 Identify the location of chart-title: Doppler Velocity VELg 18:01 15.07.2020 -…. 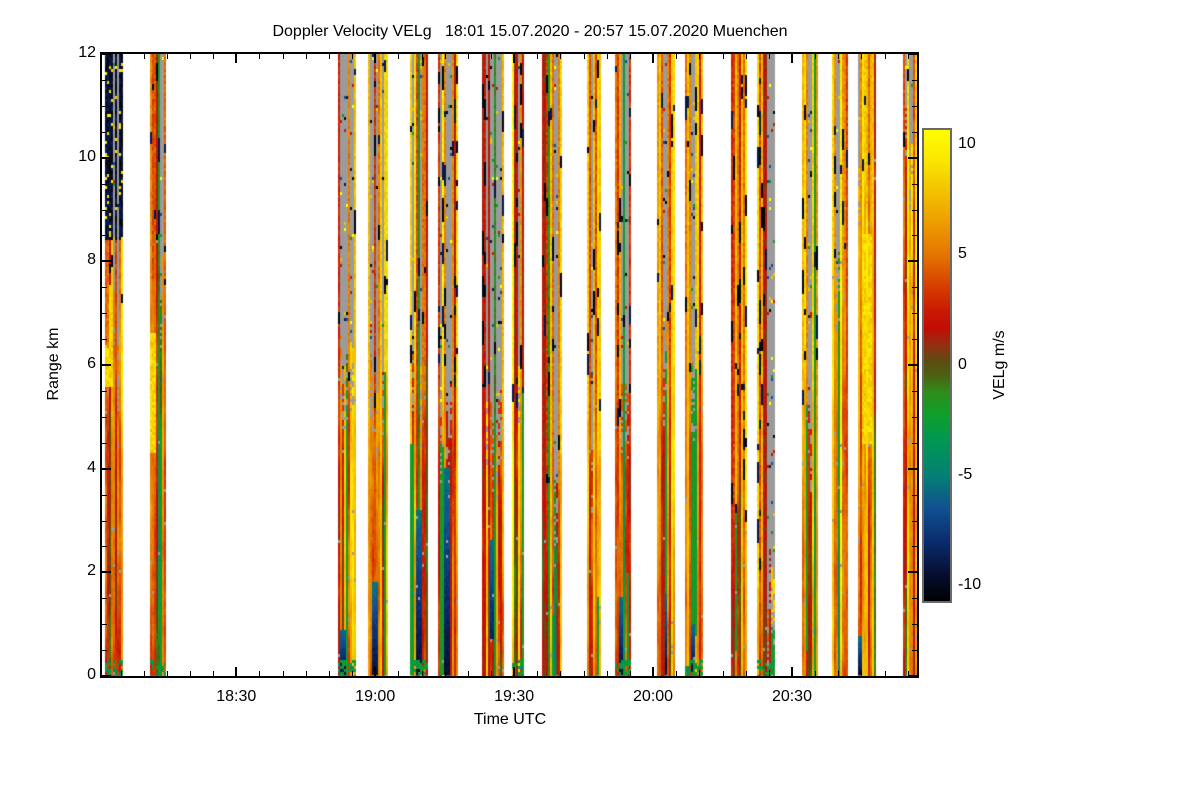
(530, 31).